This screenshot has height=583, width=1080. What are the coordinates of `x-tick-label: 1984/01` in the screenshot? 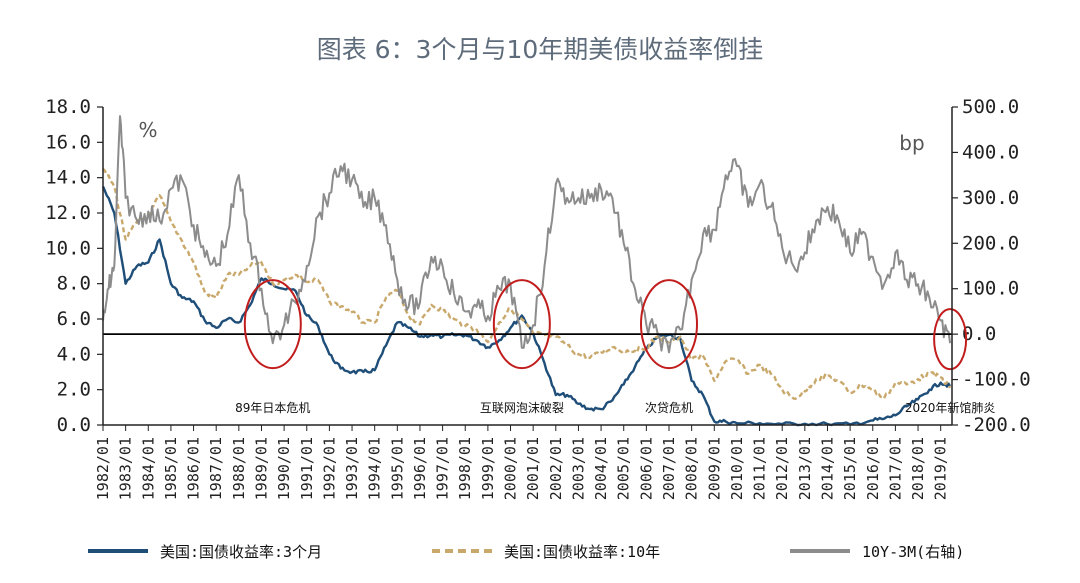 It's located at (148, 468).